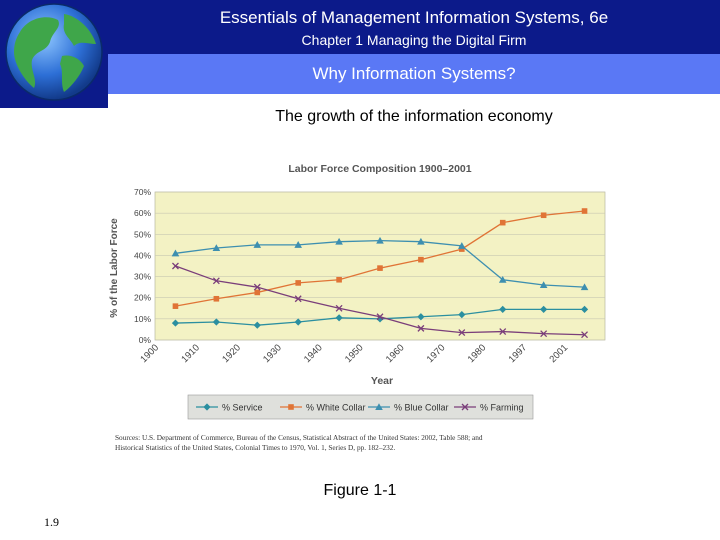 The width and height of the screenshot is (720, 540). I want to click on legend-label-service: % Service, so click(242, 408).